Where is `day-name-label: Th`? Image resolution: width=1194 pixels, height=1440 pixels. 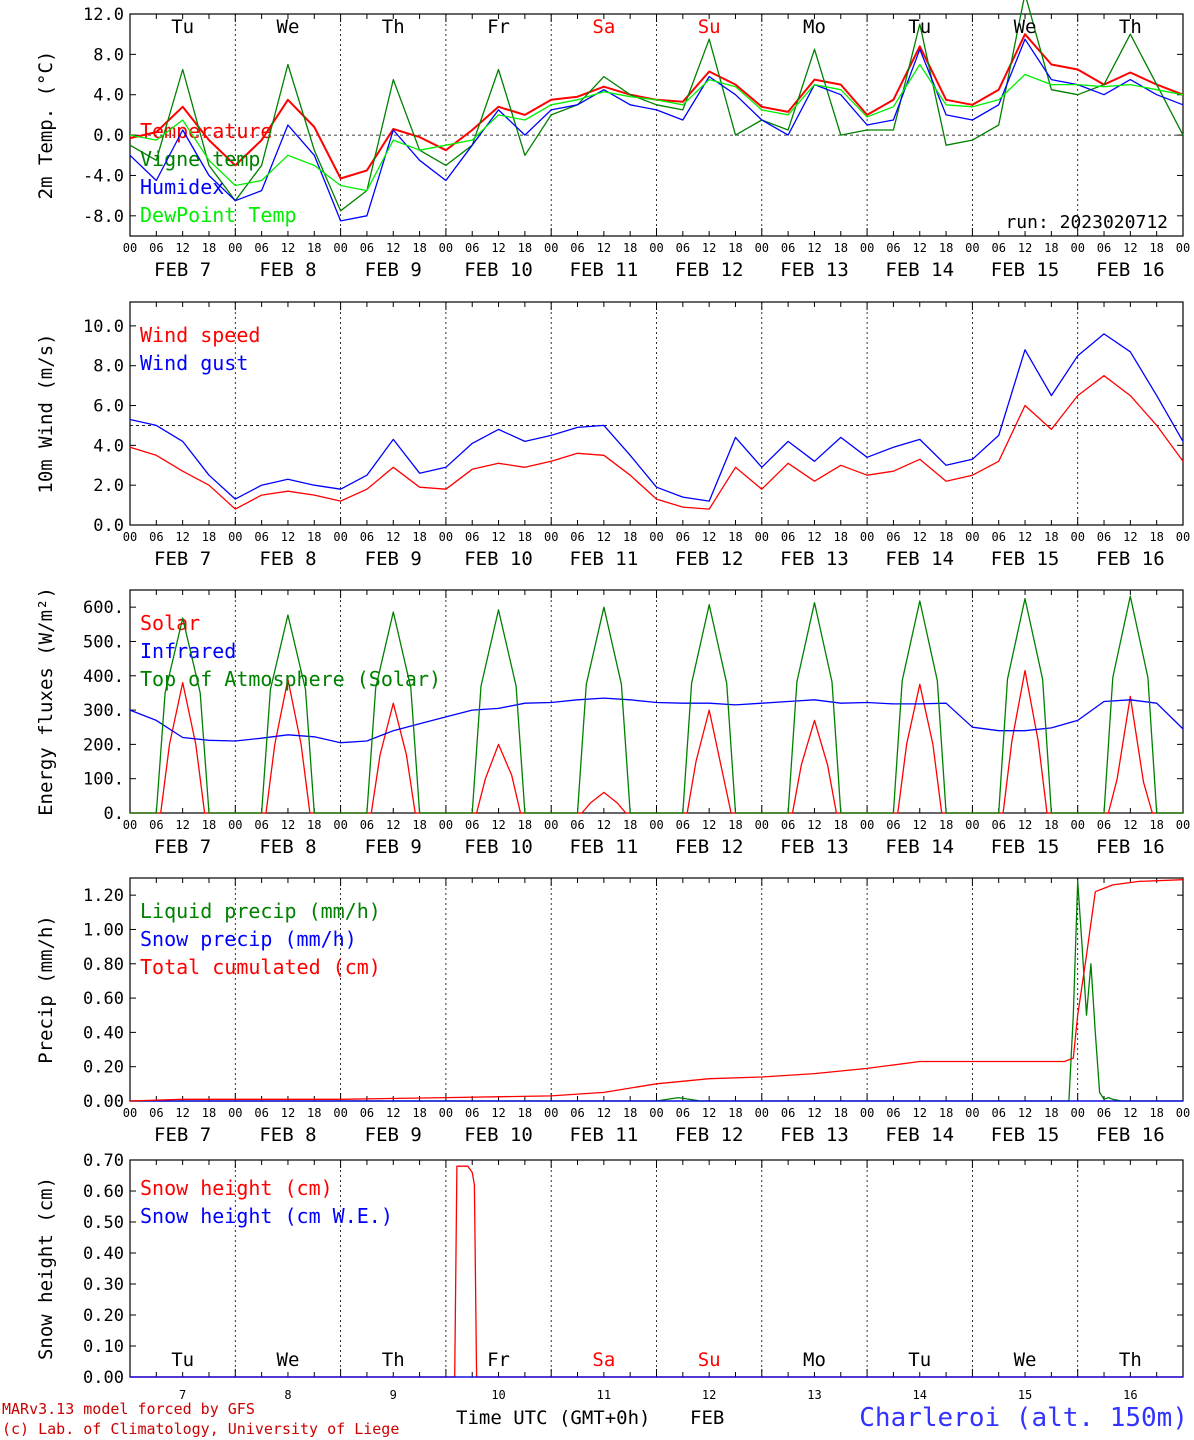
day-name-label: Th is located at coordinates (1130, 27).